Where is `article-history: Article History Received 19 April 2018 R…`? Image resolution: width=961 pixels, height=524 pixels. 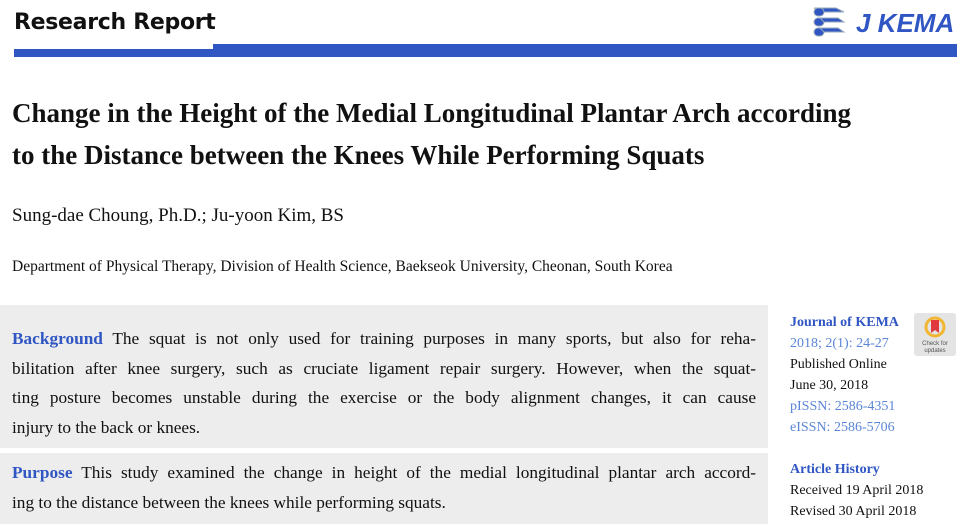 article-history: Article History Received 19 April 2018 R… is located at coordinates (857, 490).